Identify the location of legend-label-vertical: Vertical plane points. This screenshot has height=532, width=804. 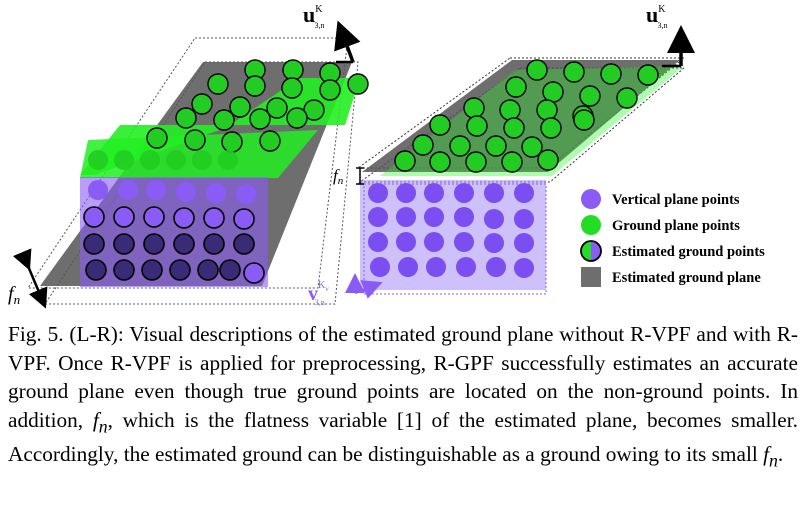
(676, 200).